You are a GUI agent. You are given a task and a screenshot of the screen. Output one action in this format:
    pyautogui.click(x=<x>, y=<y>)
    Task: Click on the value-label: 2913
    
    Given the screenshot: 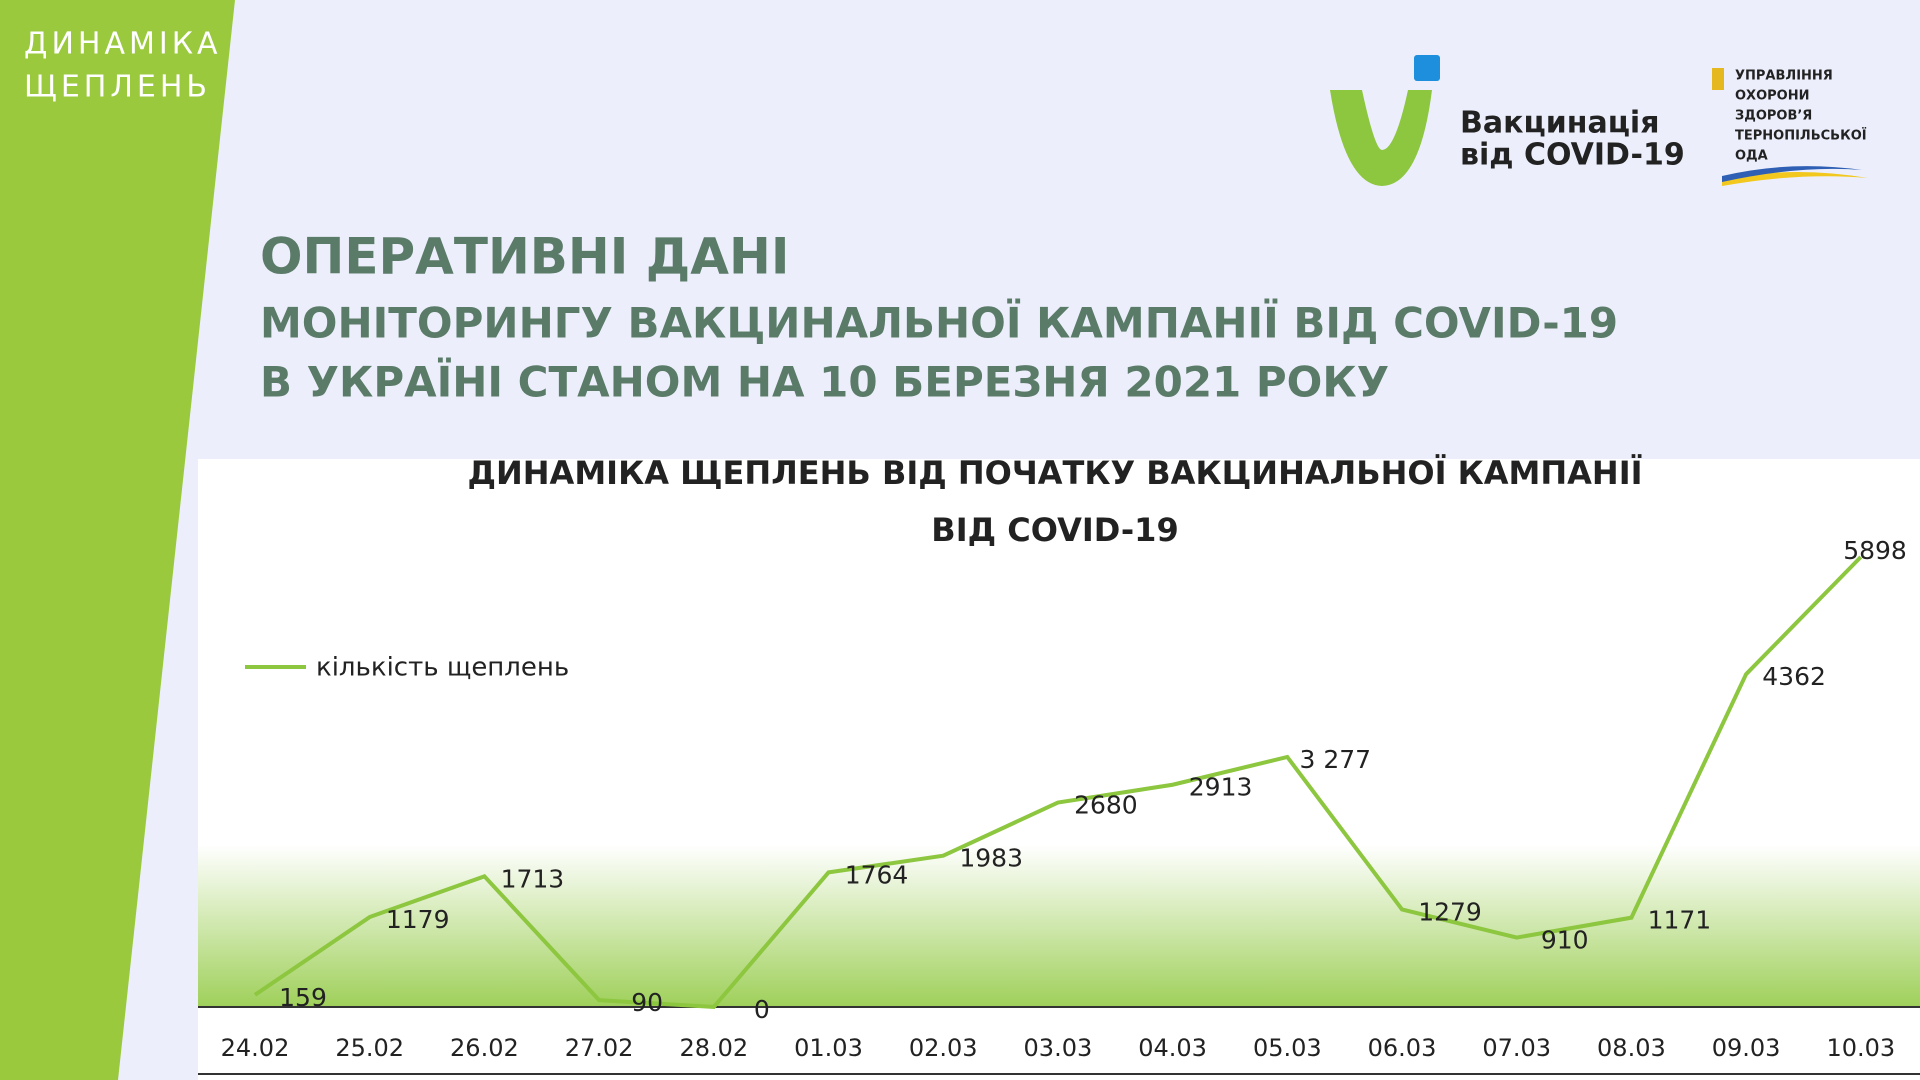 What is the action you would take?
    pyautogui.click(x=1221, y=787)
    